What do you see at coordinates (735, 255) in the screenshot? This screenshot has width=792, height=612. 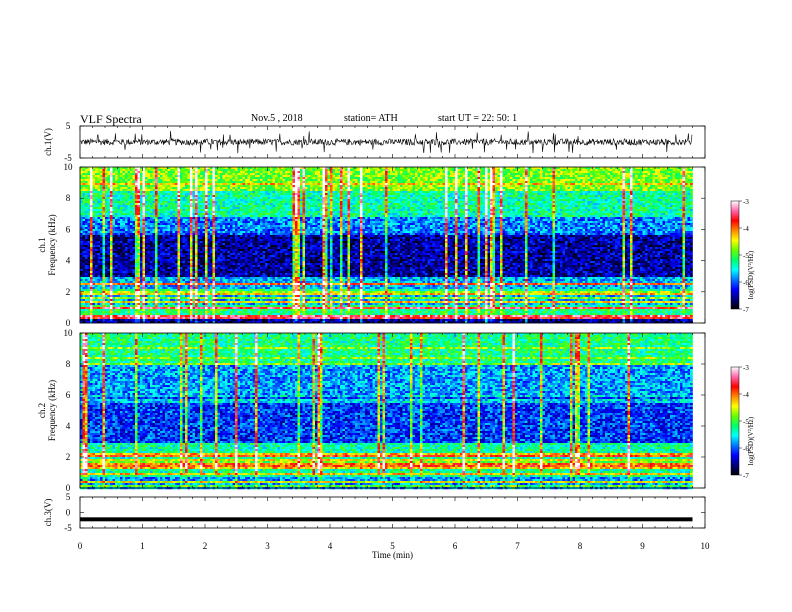 I see `ch1-spectrogram-colorbar` at bounding box center [735, 255].